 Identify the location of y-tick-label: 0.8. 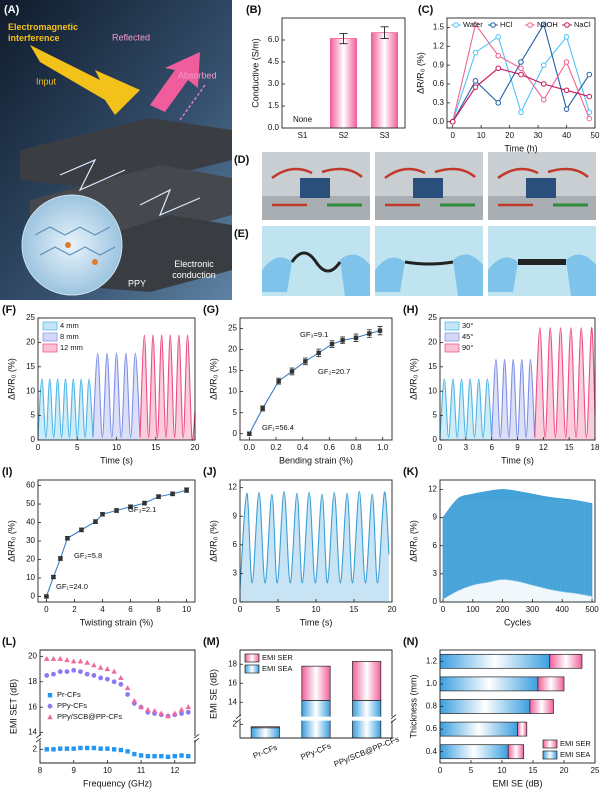
(432, 706).